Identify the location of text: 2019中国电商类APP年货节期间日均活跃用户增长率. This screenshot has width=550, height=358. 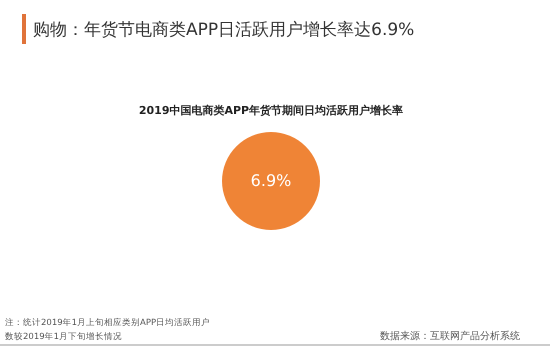
(271, 110).